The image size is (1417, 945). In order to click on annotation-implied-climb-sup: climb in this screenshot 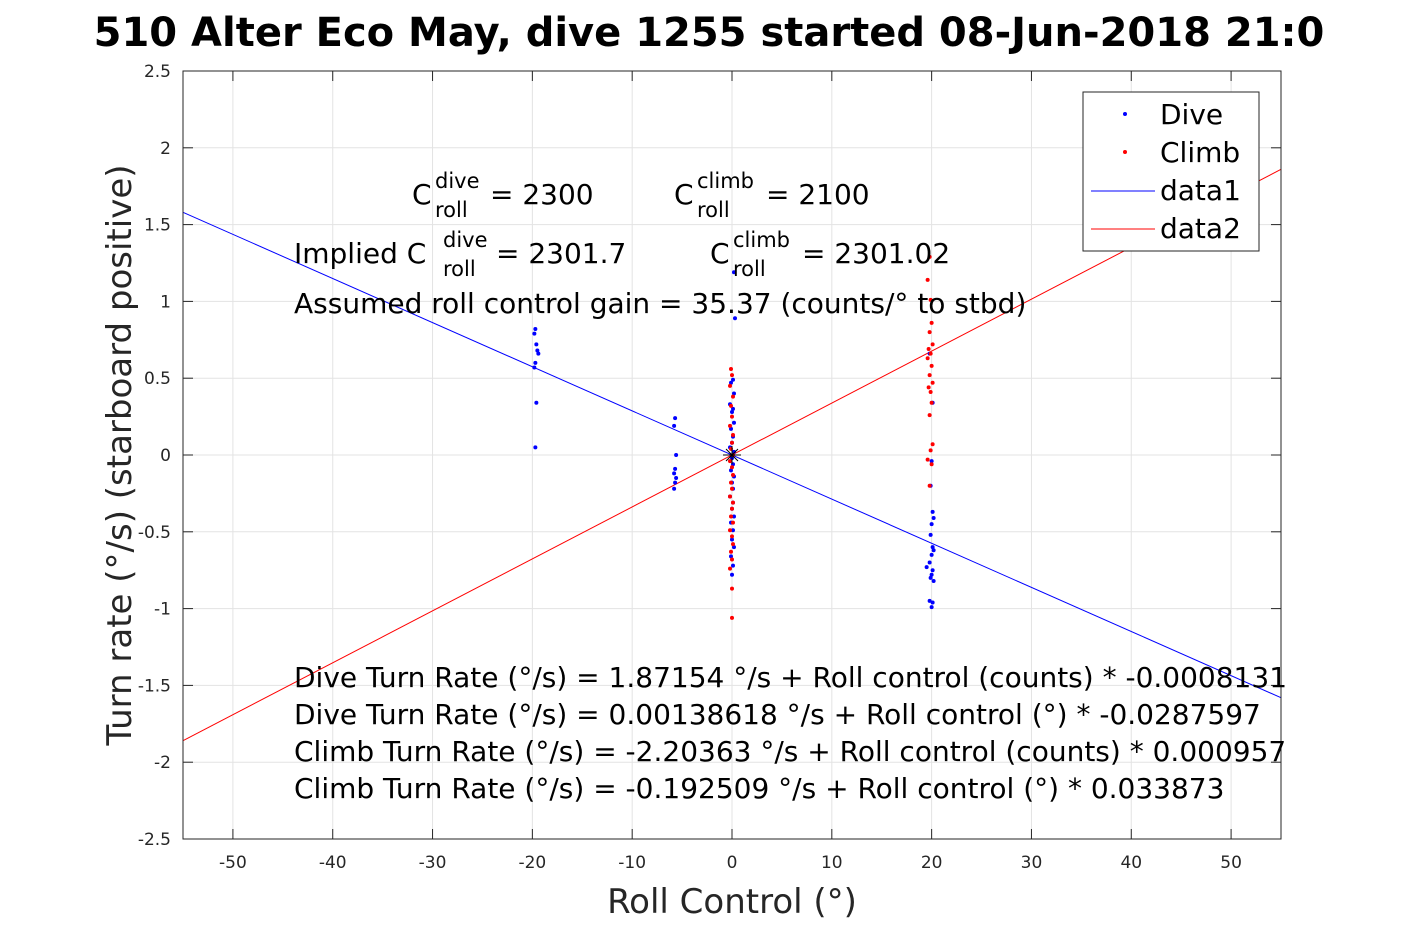, I will do `click(761, 240)`.